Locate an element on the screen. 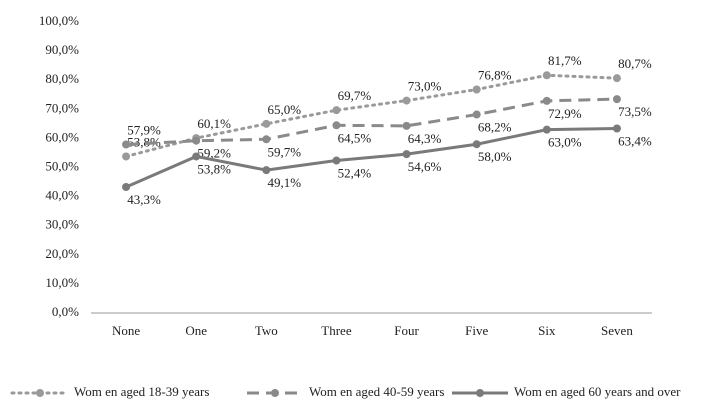  value-label: 68,2% is located at coordinates (495, 127).